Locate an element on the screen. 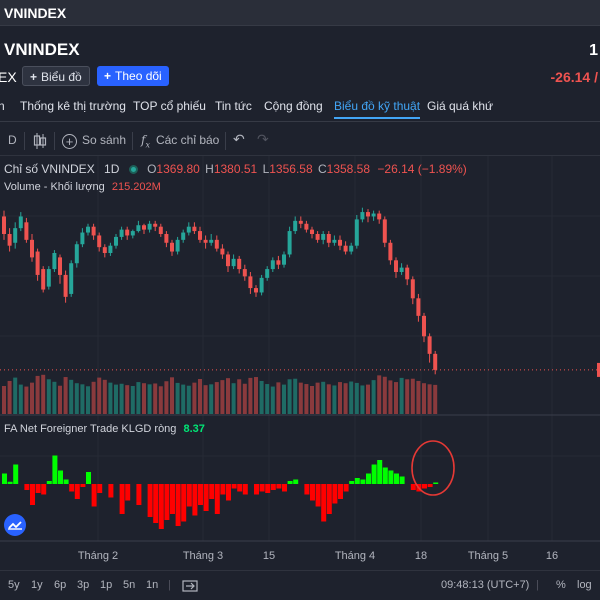 Image resolution: width=600 pixels, height=600 pixels. indicators-button: fx Các chỉ báo is located at coordinates (180, 141).